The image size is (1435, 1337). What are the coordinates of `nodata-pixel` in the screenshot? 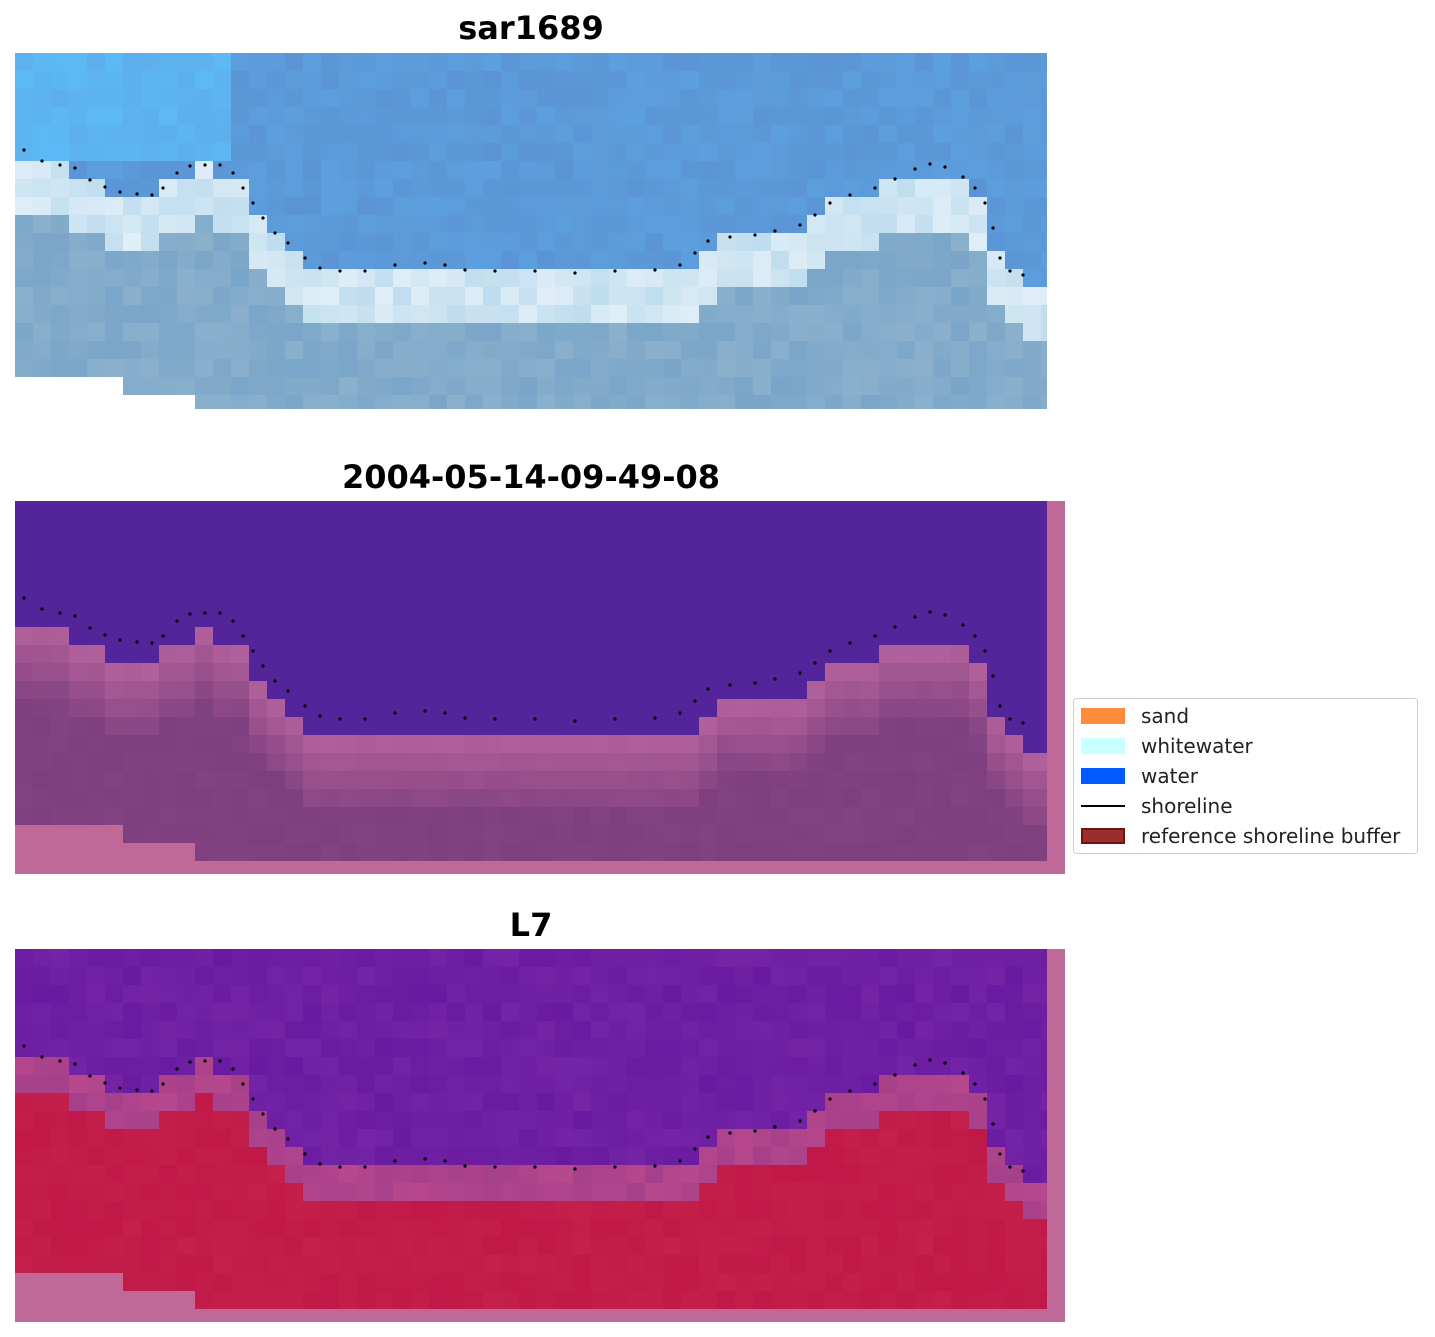 It's located at (186, 1300).